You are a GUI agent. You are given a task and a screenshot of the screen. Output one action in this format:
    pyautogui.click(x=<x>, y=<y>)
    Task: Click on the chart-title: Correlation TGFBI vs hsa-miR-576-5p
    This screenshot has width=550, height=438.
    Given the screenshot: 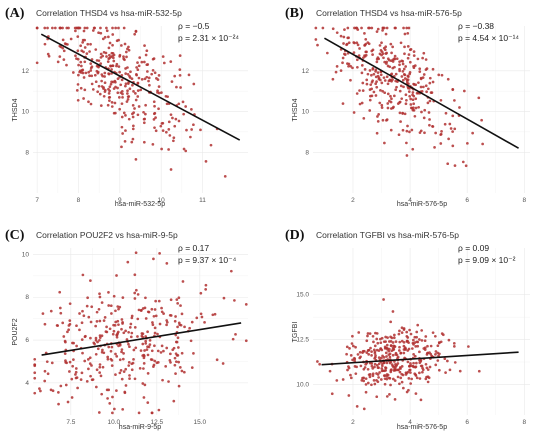 What is the action you would take?
    pyautogui.click(x=387, y=235)
    